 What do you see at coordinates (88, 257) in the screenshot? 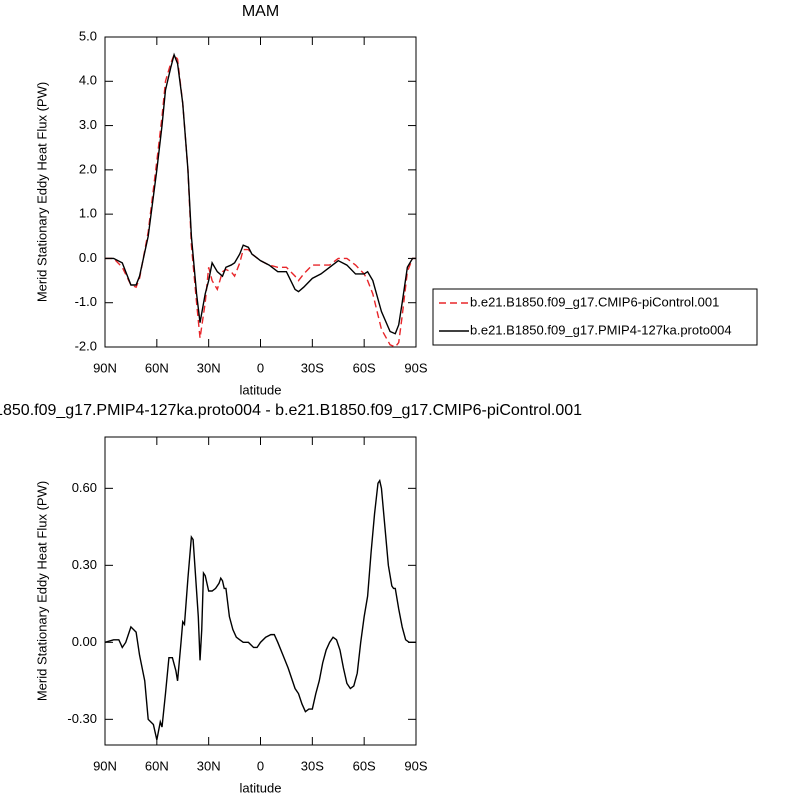
I see `y-tick-label: 0.0` at bounding box center [88, 257].